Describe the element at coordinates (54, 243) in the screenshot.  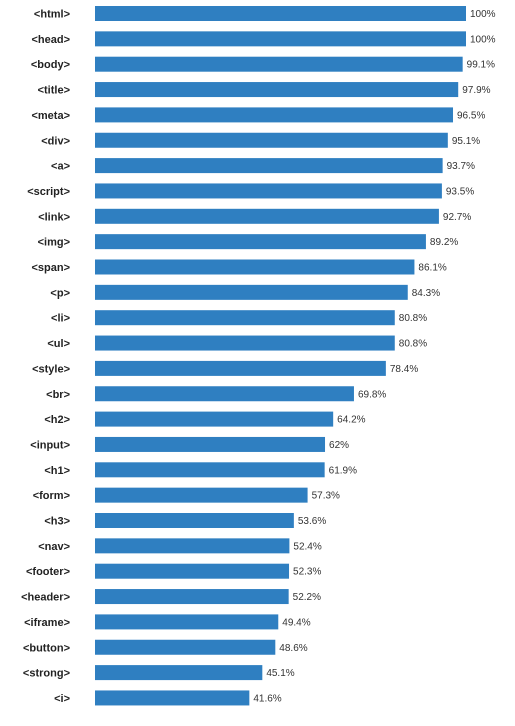
I see `category-label: <img>` at that location.